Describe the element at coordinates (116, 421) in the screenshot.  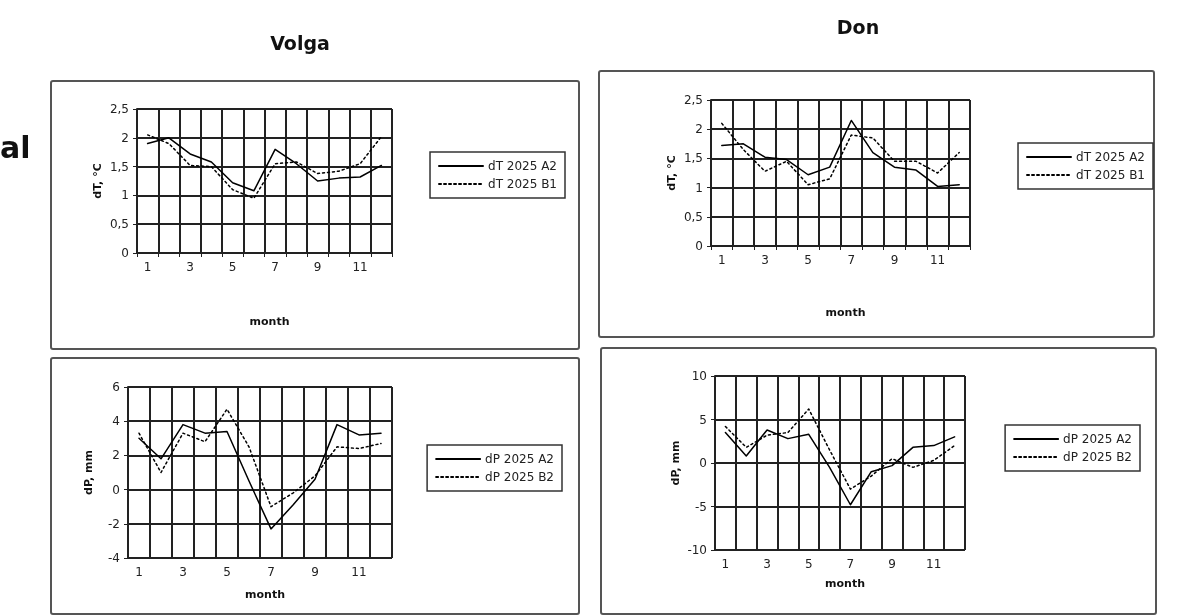
I see `y-tick-label: 4` at that location.